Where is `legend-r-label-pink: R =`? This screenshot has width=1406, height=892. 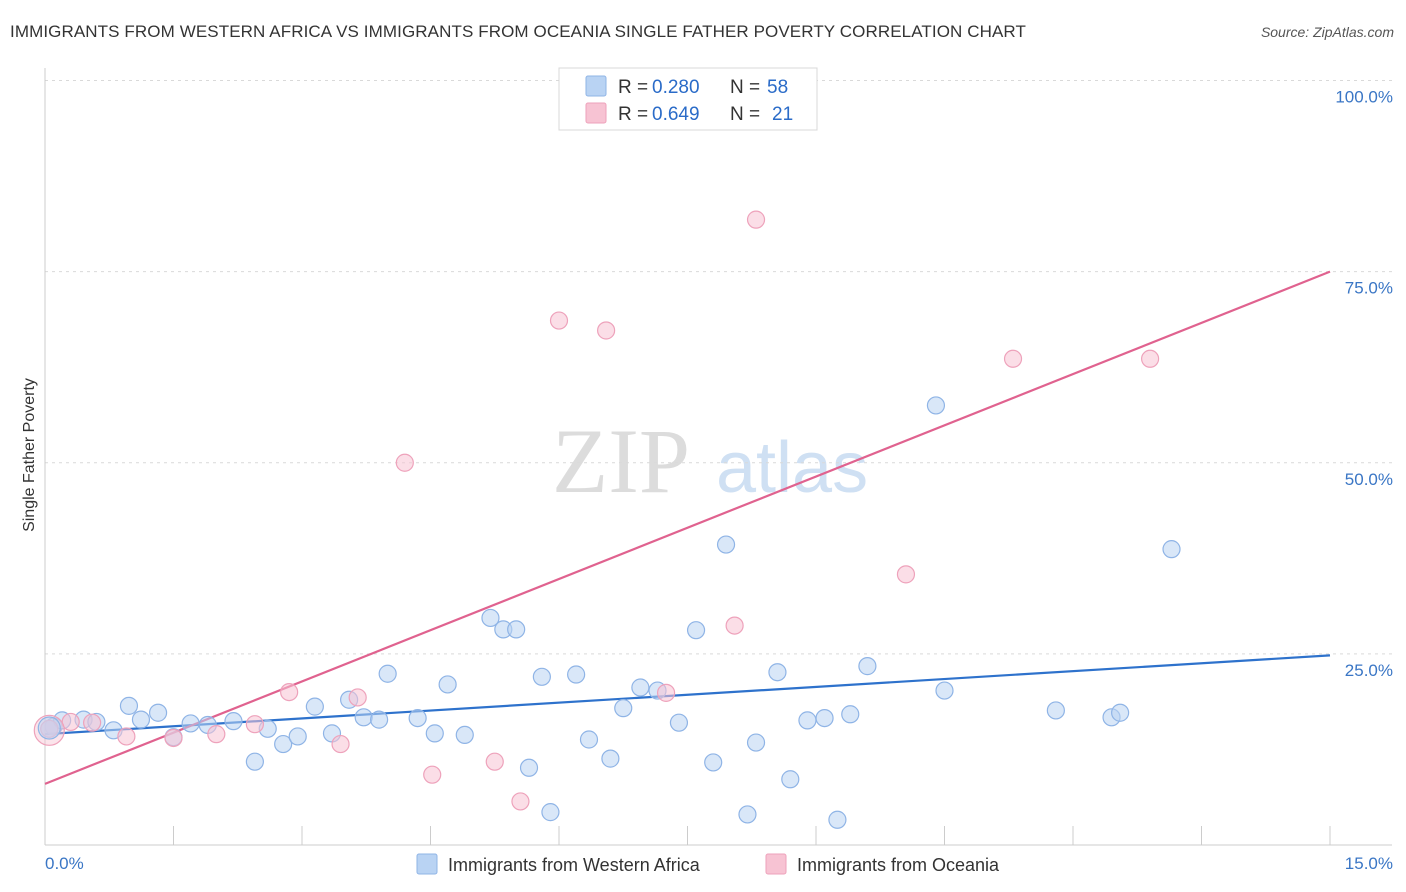
legend-r-label-pink: R = is located at coordinates (633, 114).